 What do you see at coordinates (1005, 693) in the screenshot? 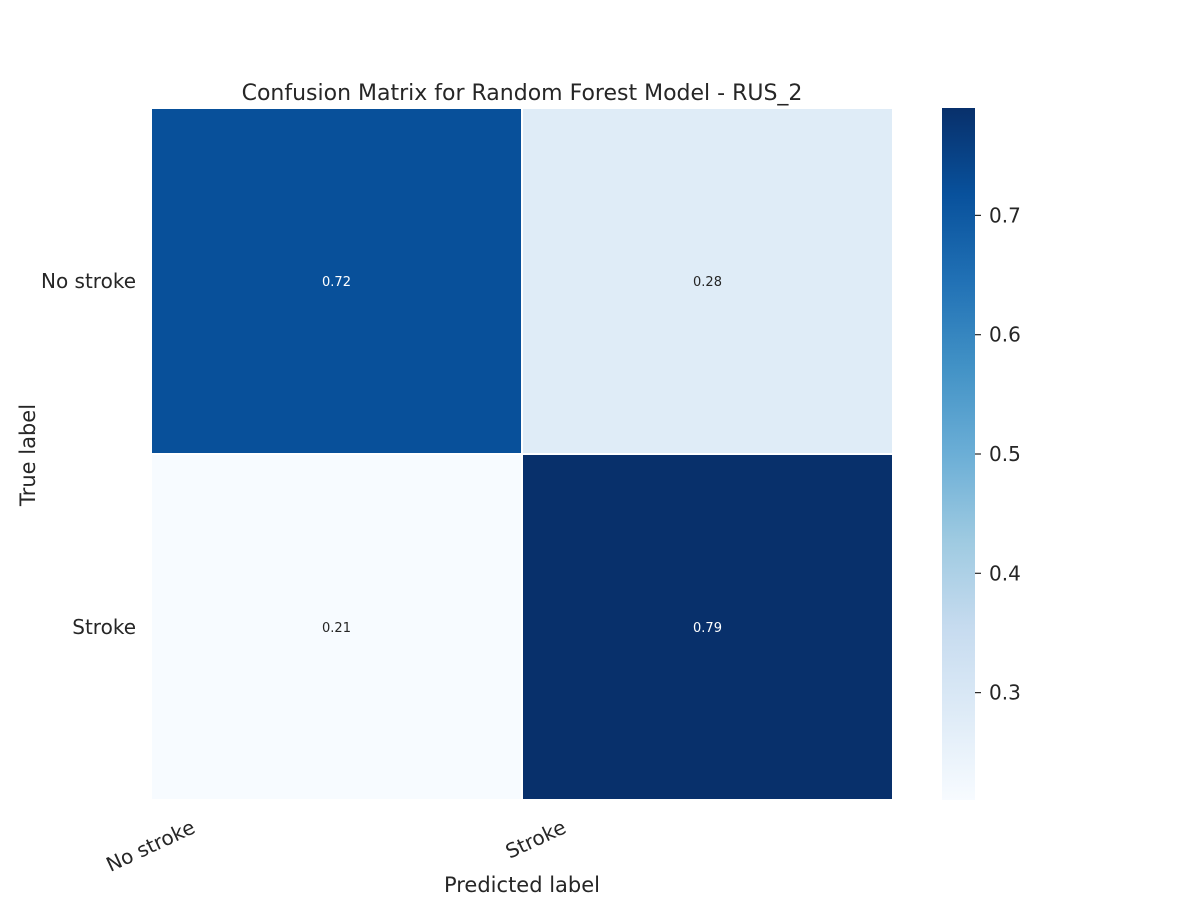
I see `colorbar-tick-label: 0.3` at bounding box center [1005, 693].